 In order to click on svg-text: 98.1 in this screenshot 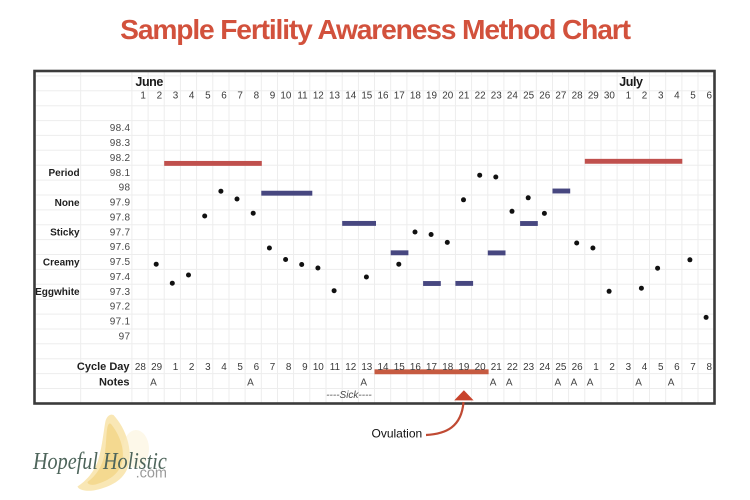, I will do `click(120, 173)`.